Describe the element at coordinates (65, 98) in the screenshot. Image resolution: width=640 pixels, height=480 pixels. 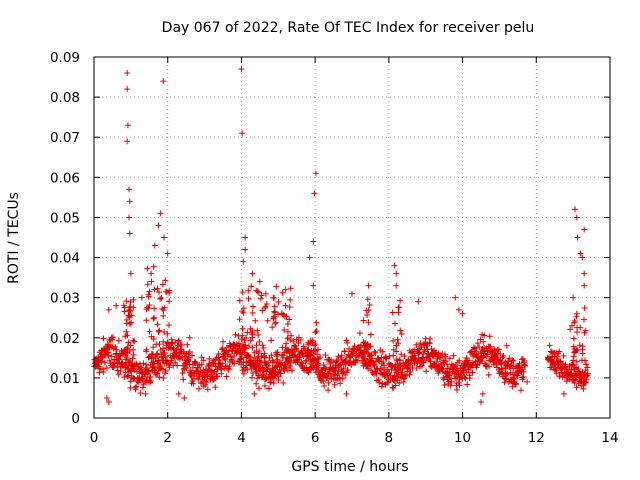
I see `y-tick-label: 0.08` at that location.